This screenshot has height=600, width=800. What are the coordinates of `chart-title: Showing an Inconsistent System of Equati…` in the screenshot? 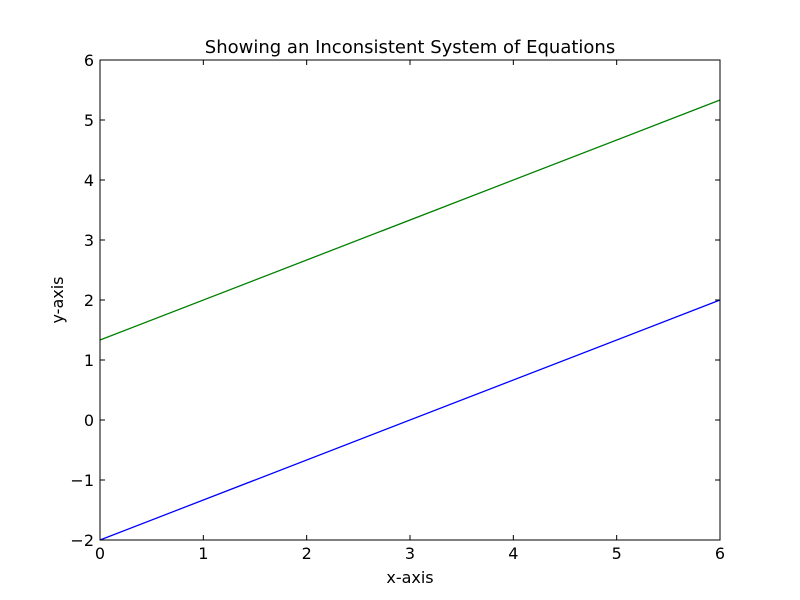 It's located at (410, 47).